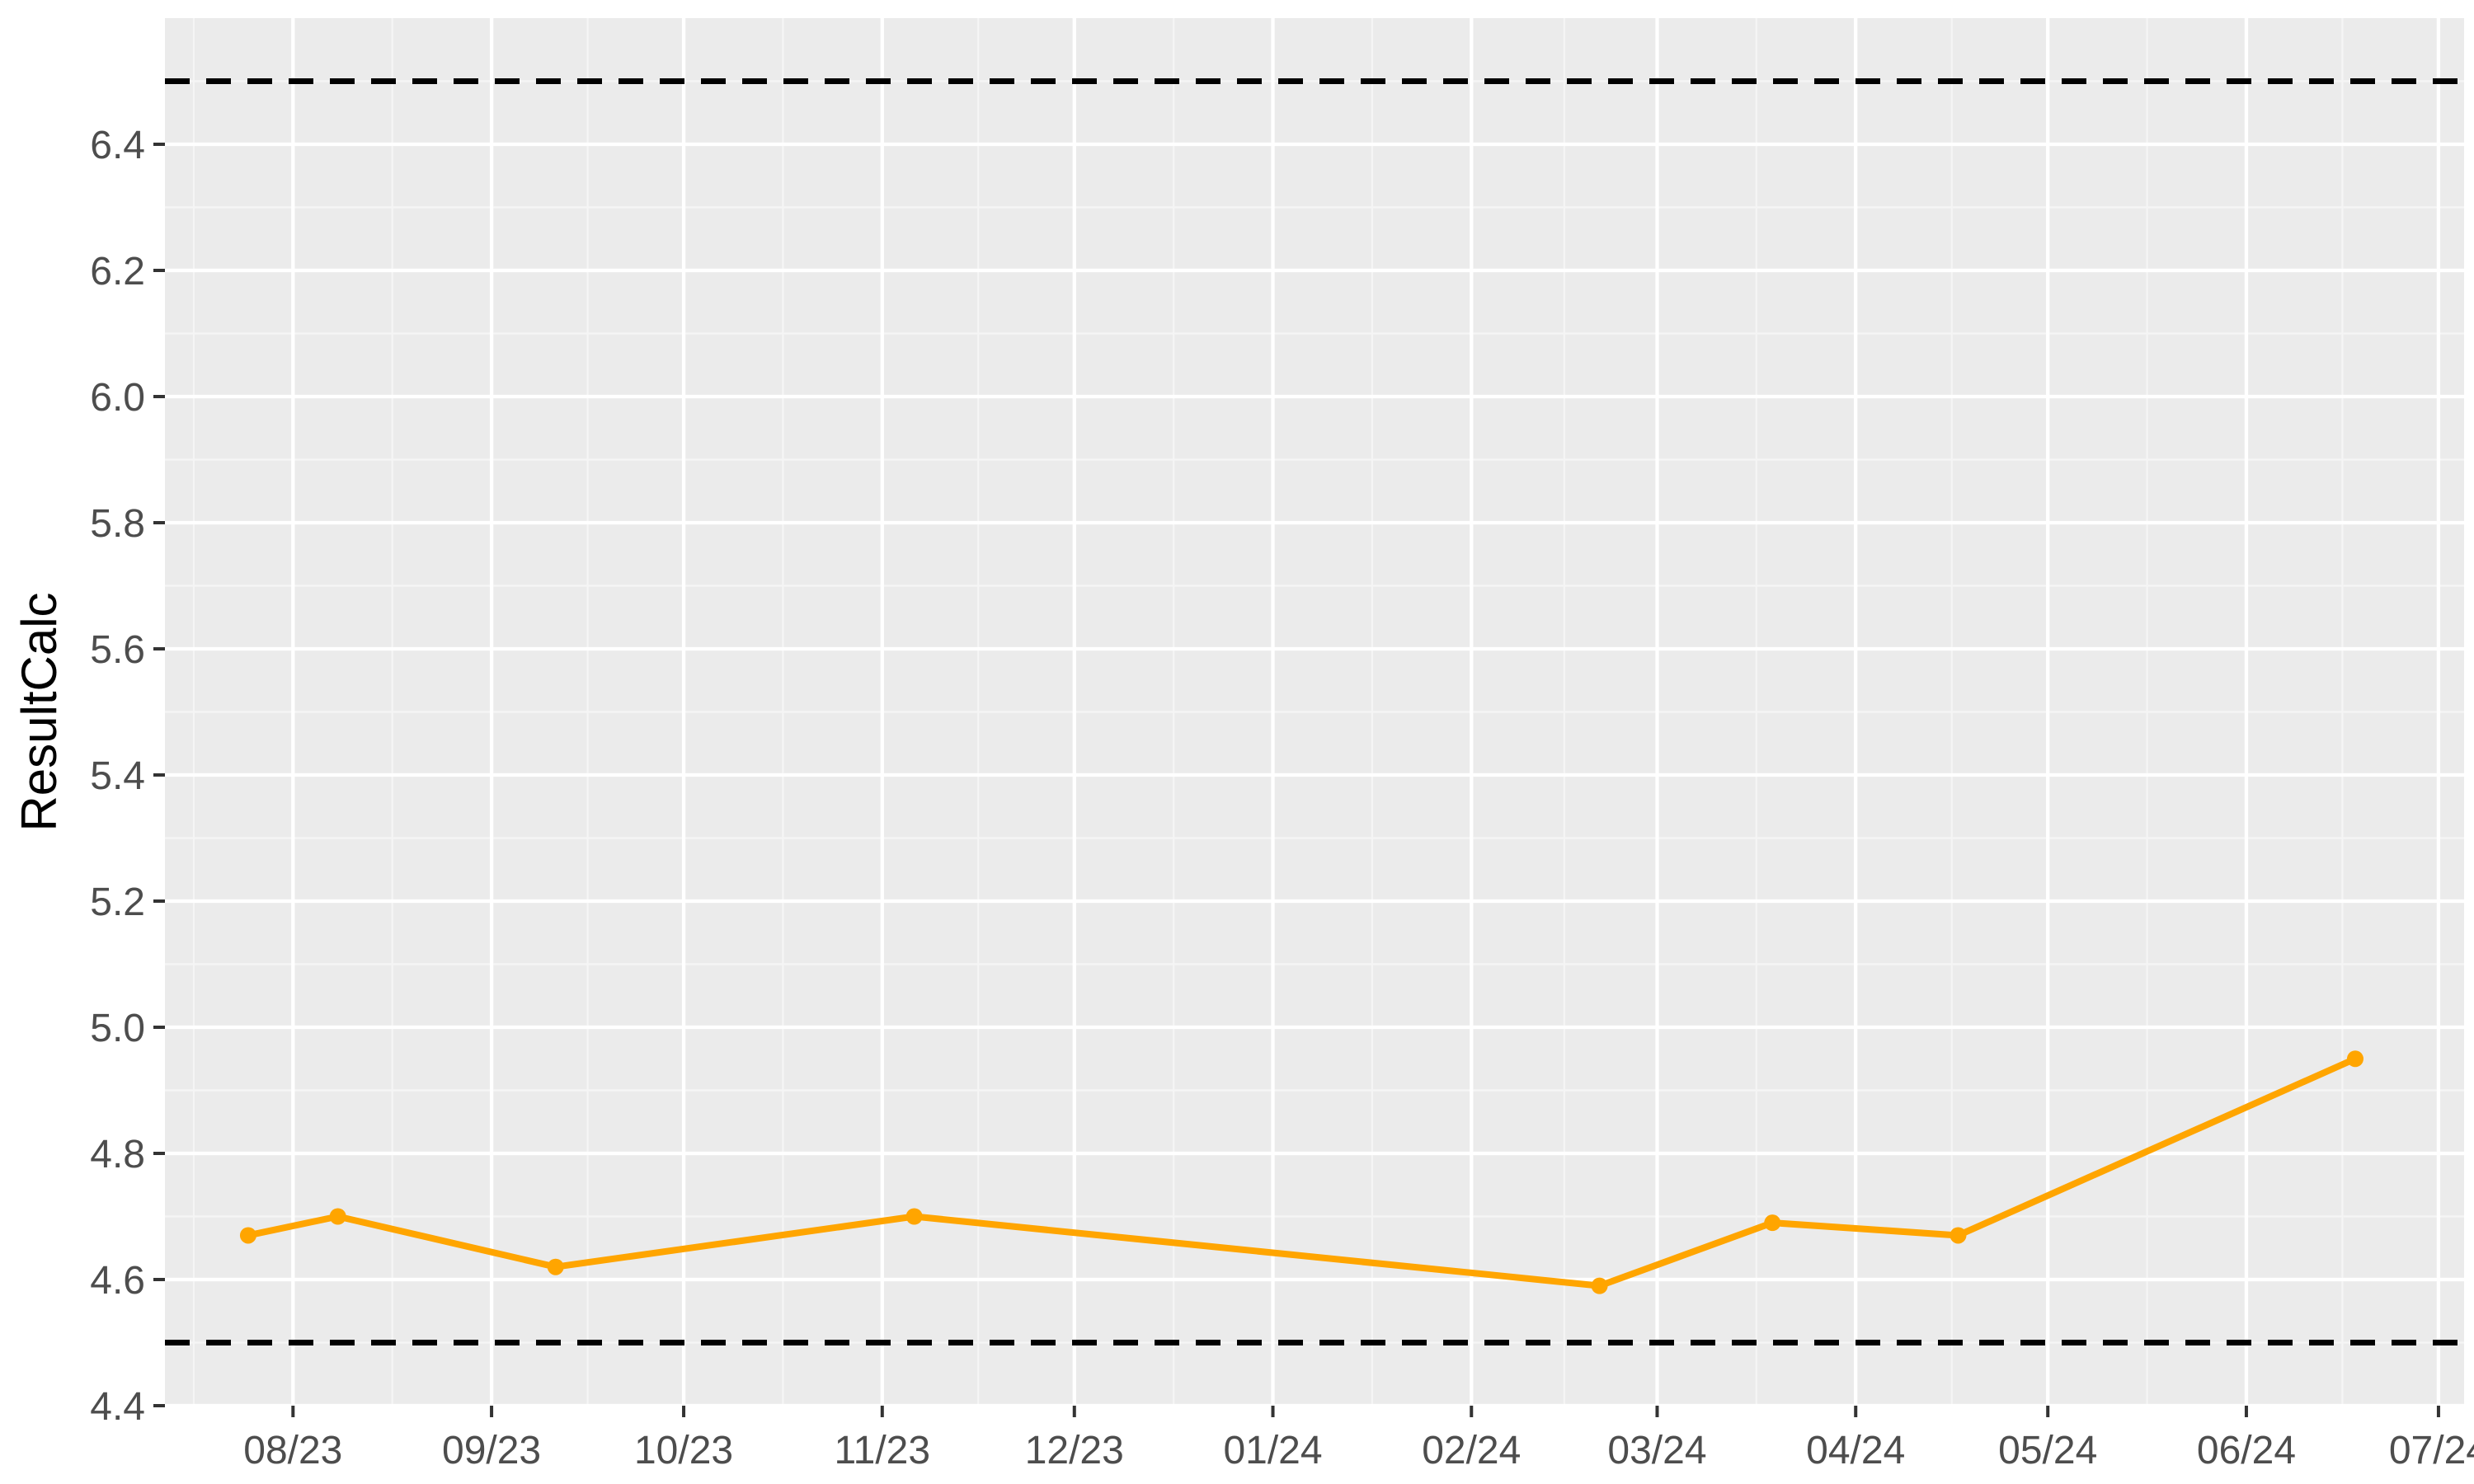 Image resolution: width=2474 pixels, height=1484 pixels. I want to click on x-tick-label: 09/23, so click(491, 1450).